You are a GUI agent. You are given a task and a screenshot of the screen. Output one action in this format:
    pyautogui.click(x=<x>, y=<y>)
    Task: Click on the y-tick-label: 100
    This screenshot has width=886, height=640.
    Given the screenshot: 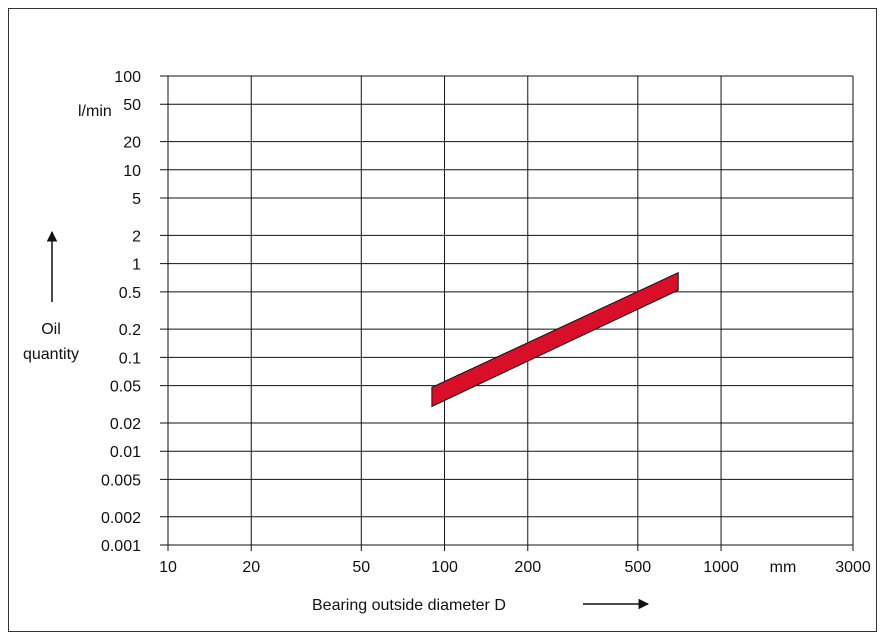 What is the action you would take?
    pyautogui.click(x=127, y=77)
    